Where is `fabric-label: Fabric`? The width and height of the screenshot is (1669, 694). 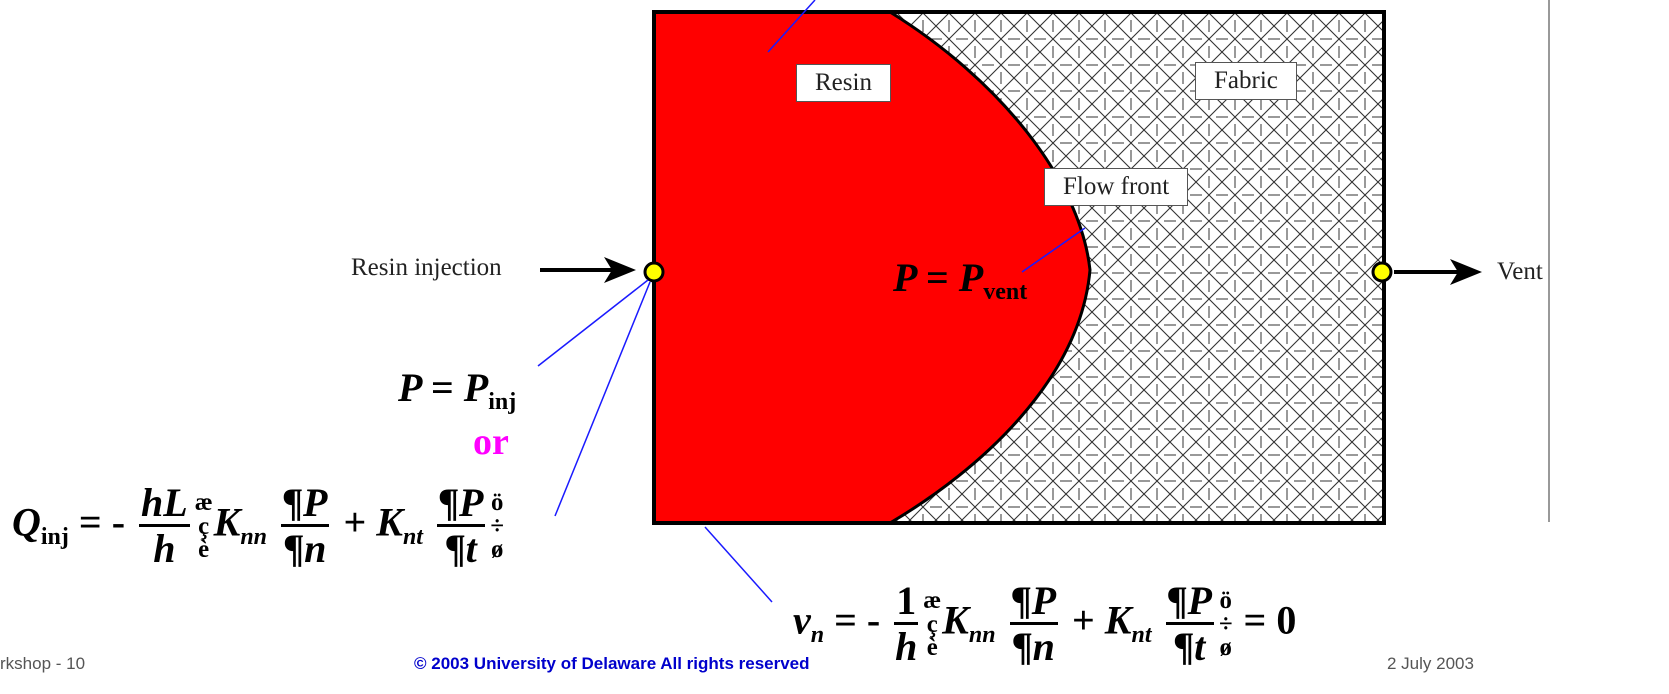 fabric-label: Fabric is located at coordinates (1246, 81).